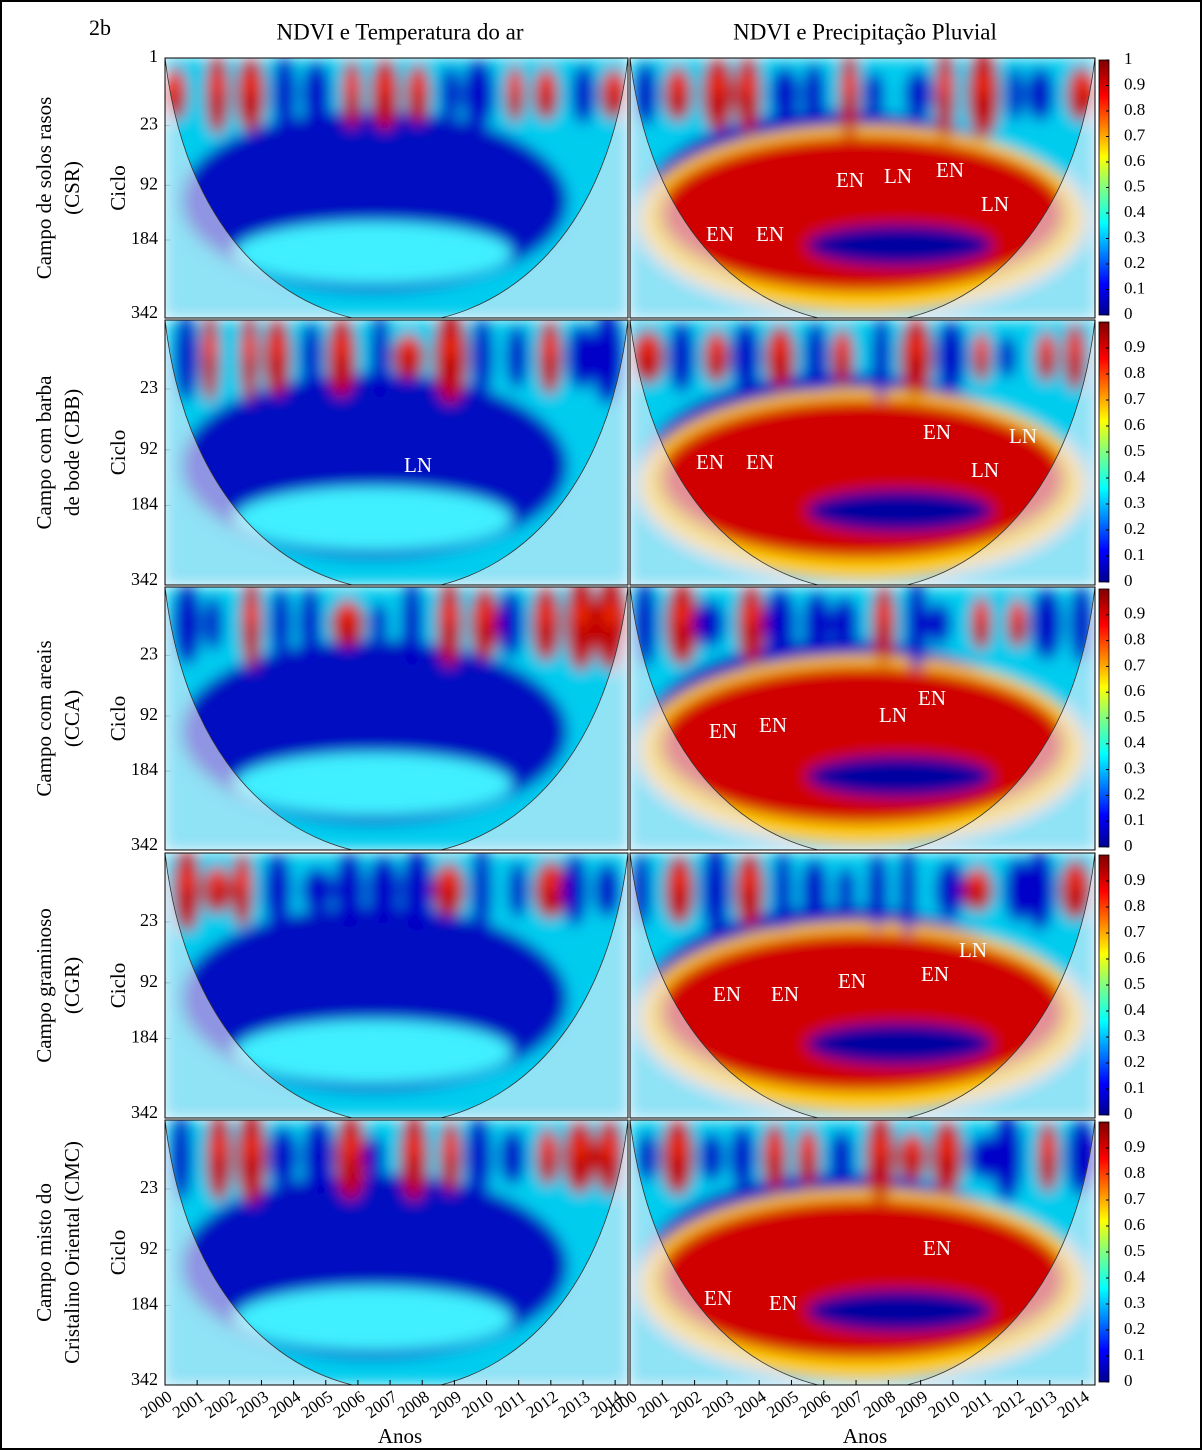 This screenshot has width=1202, height=1450. Describe the element at coordinates (445, 1404) in the screenshot. I see `x-tick-label: 2009` at that location.